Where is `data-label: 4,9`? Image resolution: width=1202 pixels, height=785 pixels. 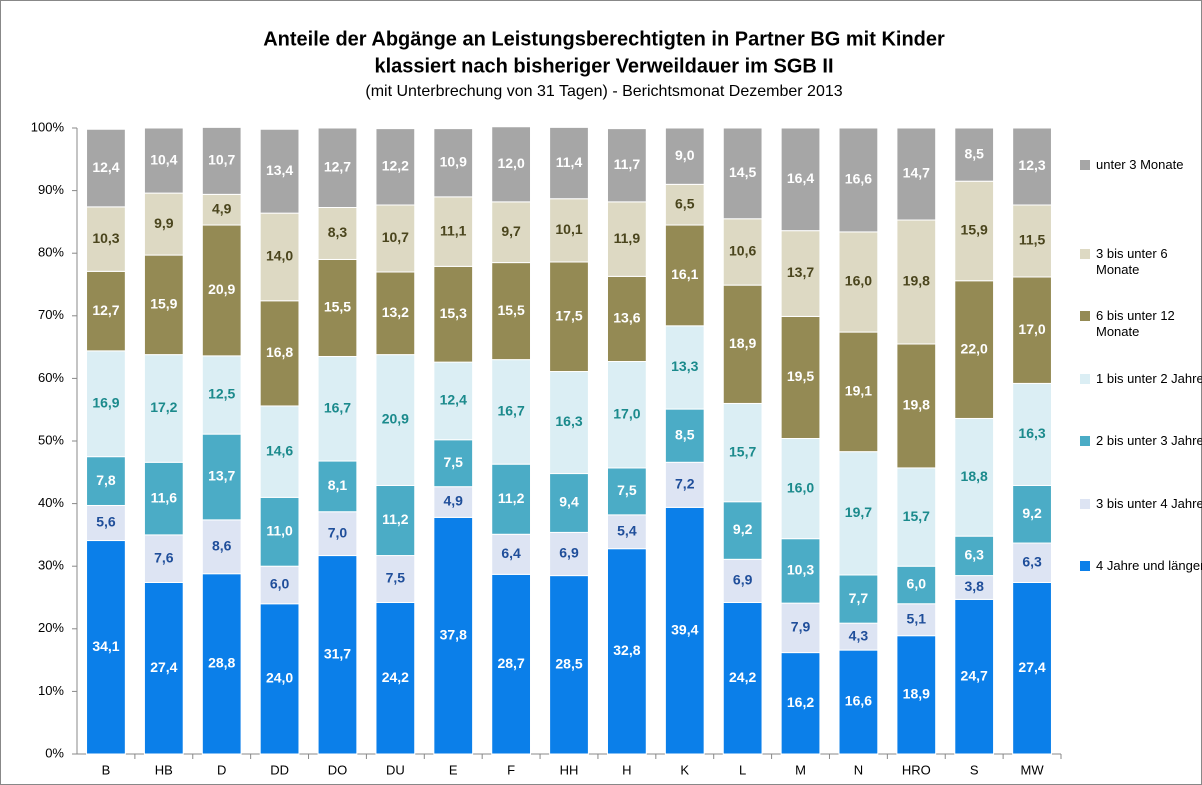 data-label: 4,9 is located at coordinates (454, 501).